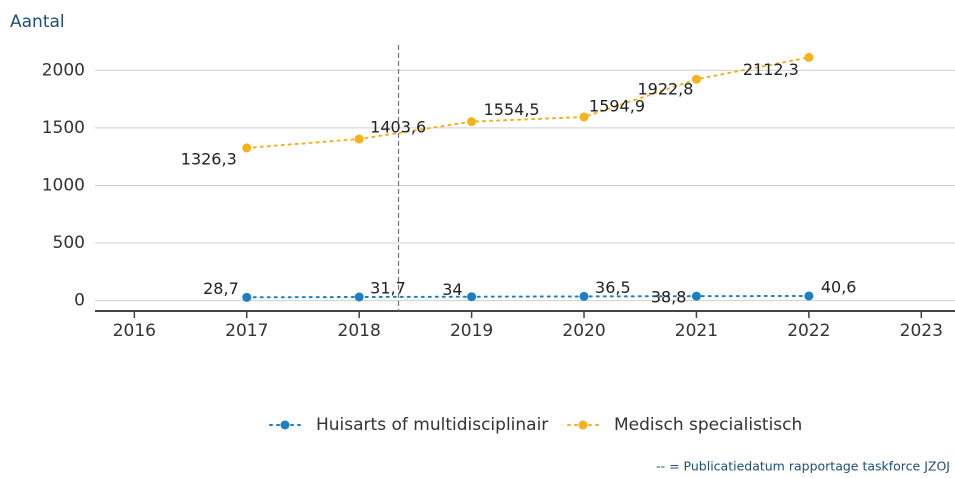 The height and width of the screenshot is (478, 955). I want to click on data-label: 38,8, so click(669, 297).